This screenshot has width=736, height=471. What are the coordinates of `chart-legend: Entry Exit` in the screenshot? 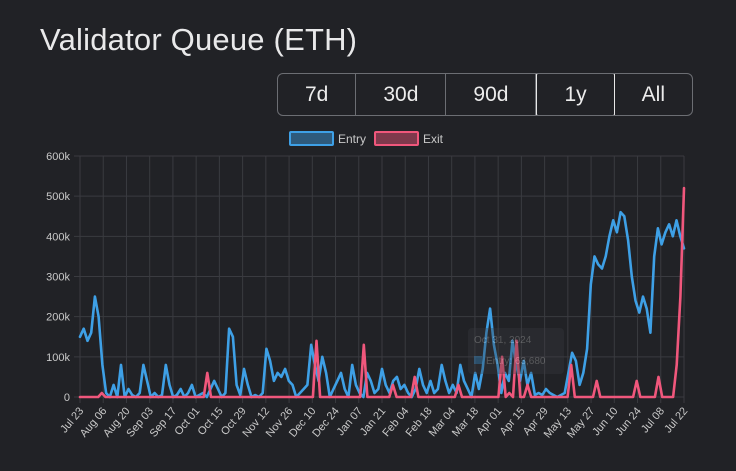 It's located at (366, 138).